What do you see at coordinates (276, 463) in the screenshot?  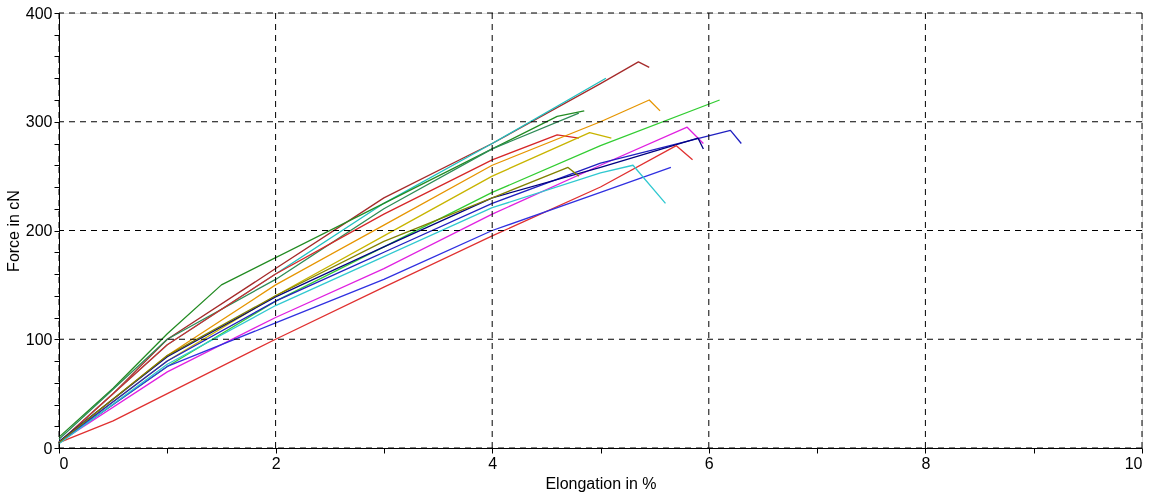 I see `x-tick-label: 2` at bounding box center [276, 463].